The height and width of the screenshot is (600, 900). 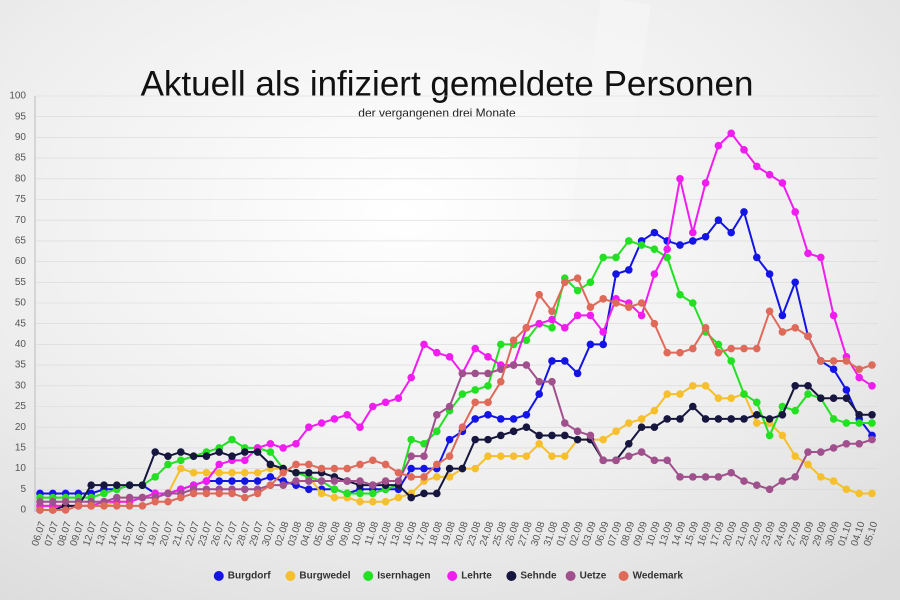 I want to click on y-tick-label: 85, so click(x=21, y=158).